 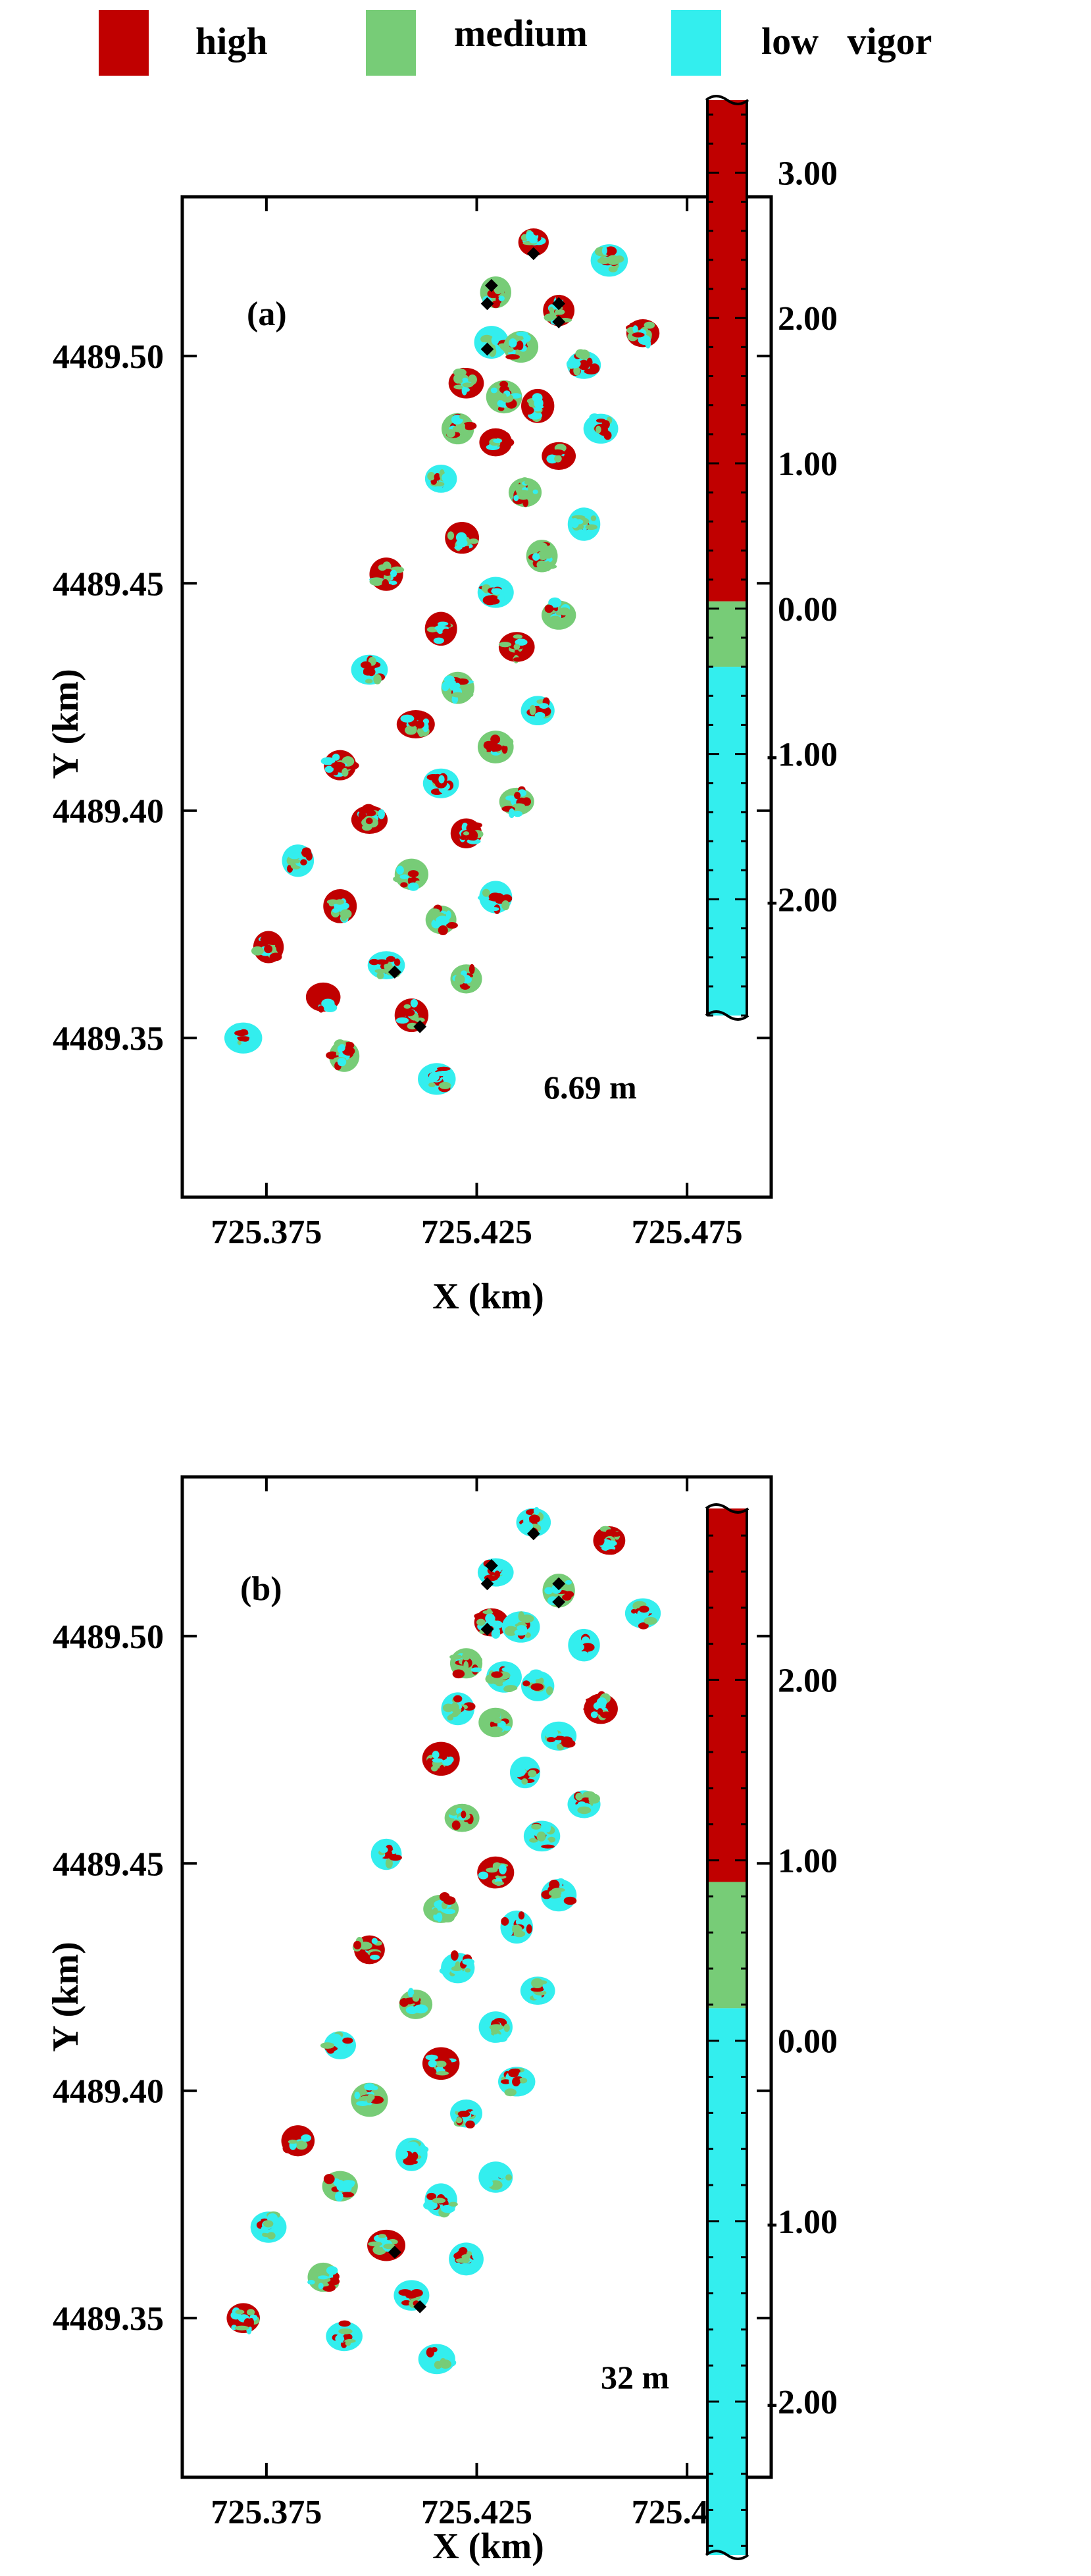 What do you see at coordinates (727, 1015) in the screenshot?
I see `colorbar-edge` at bounding box center [727, 1015].